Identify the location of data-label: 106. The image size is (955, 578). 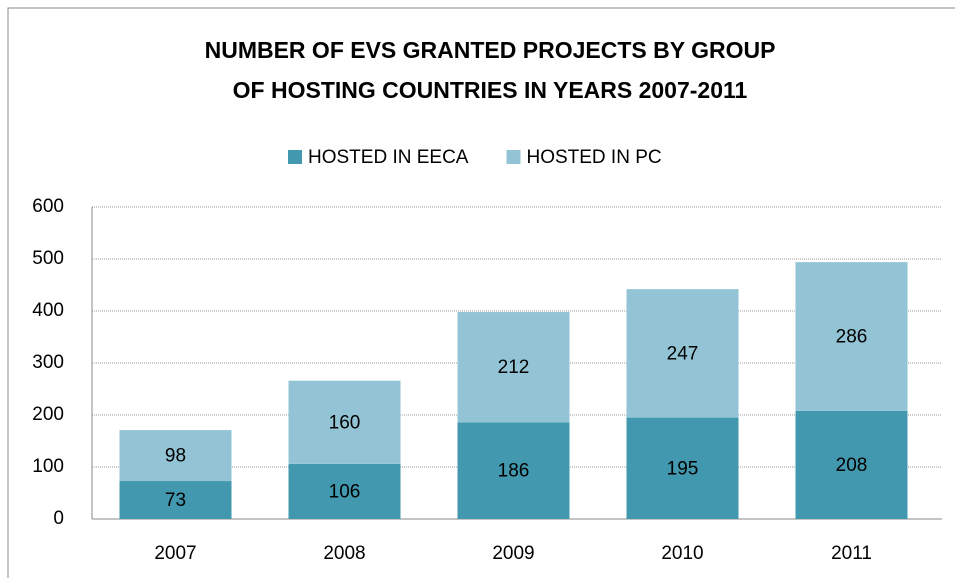
(345, 491).